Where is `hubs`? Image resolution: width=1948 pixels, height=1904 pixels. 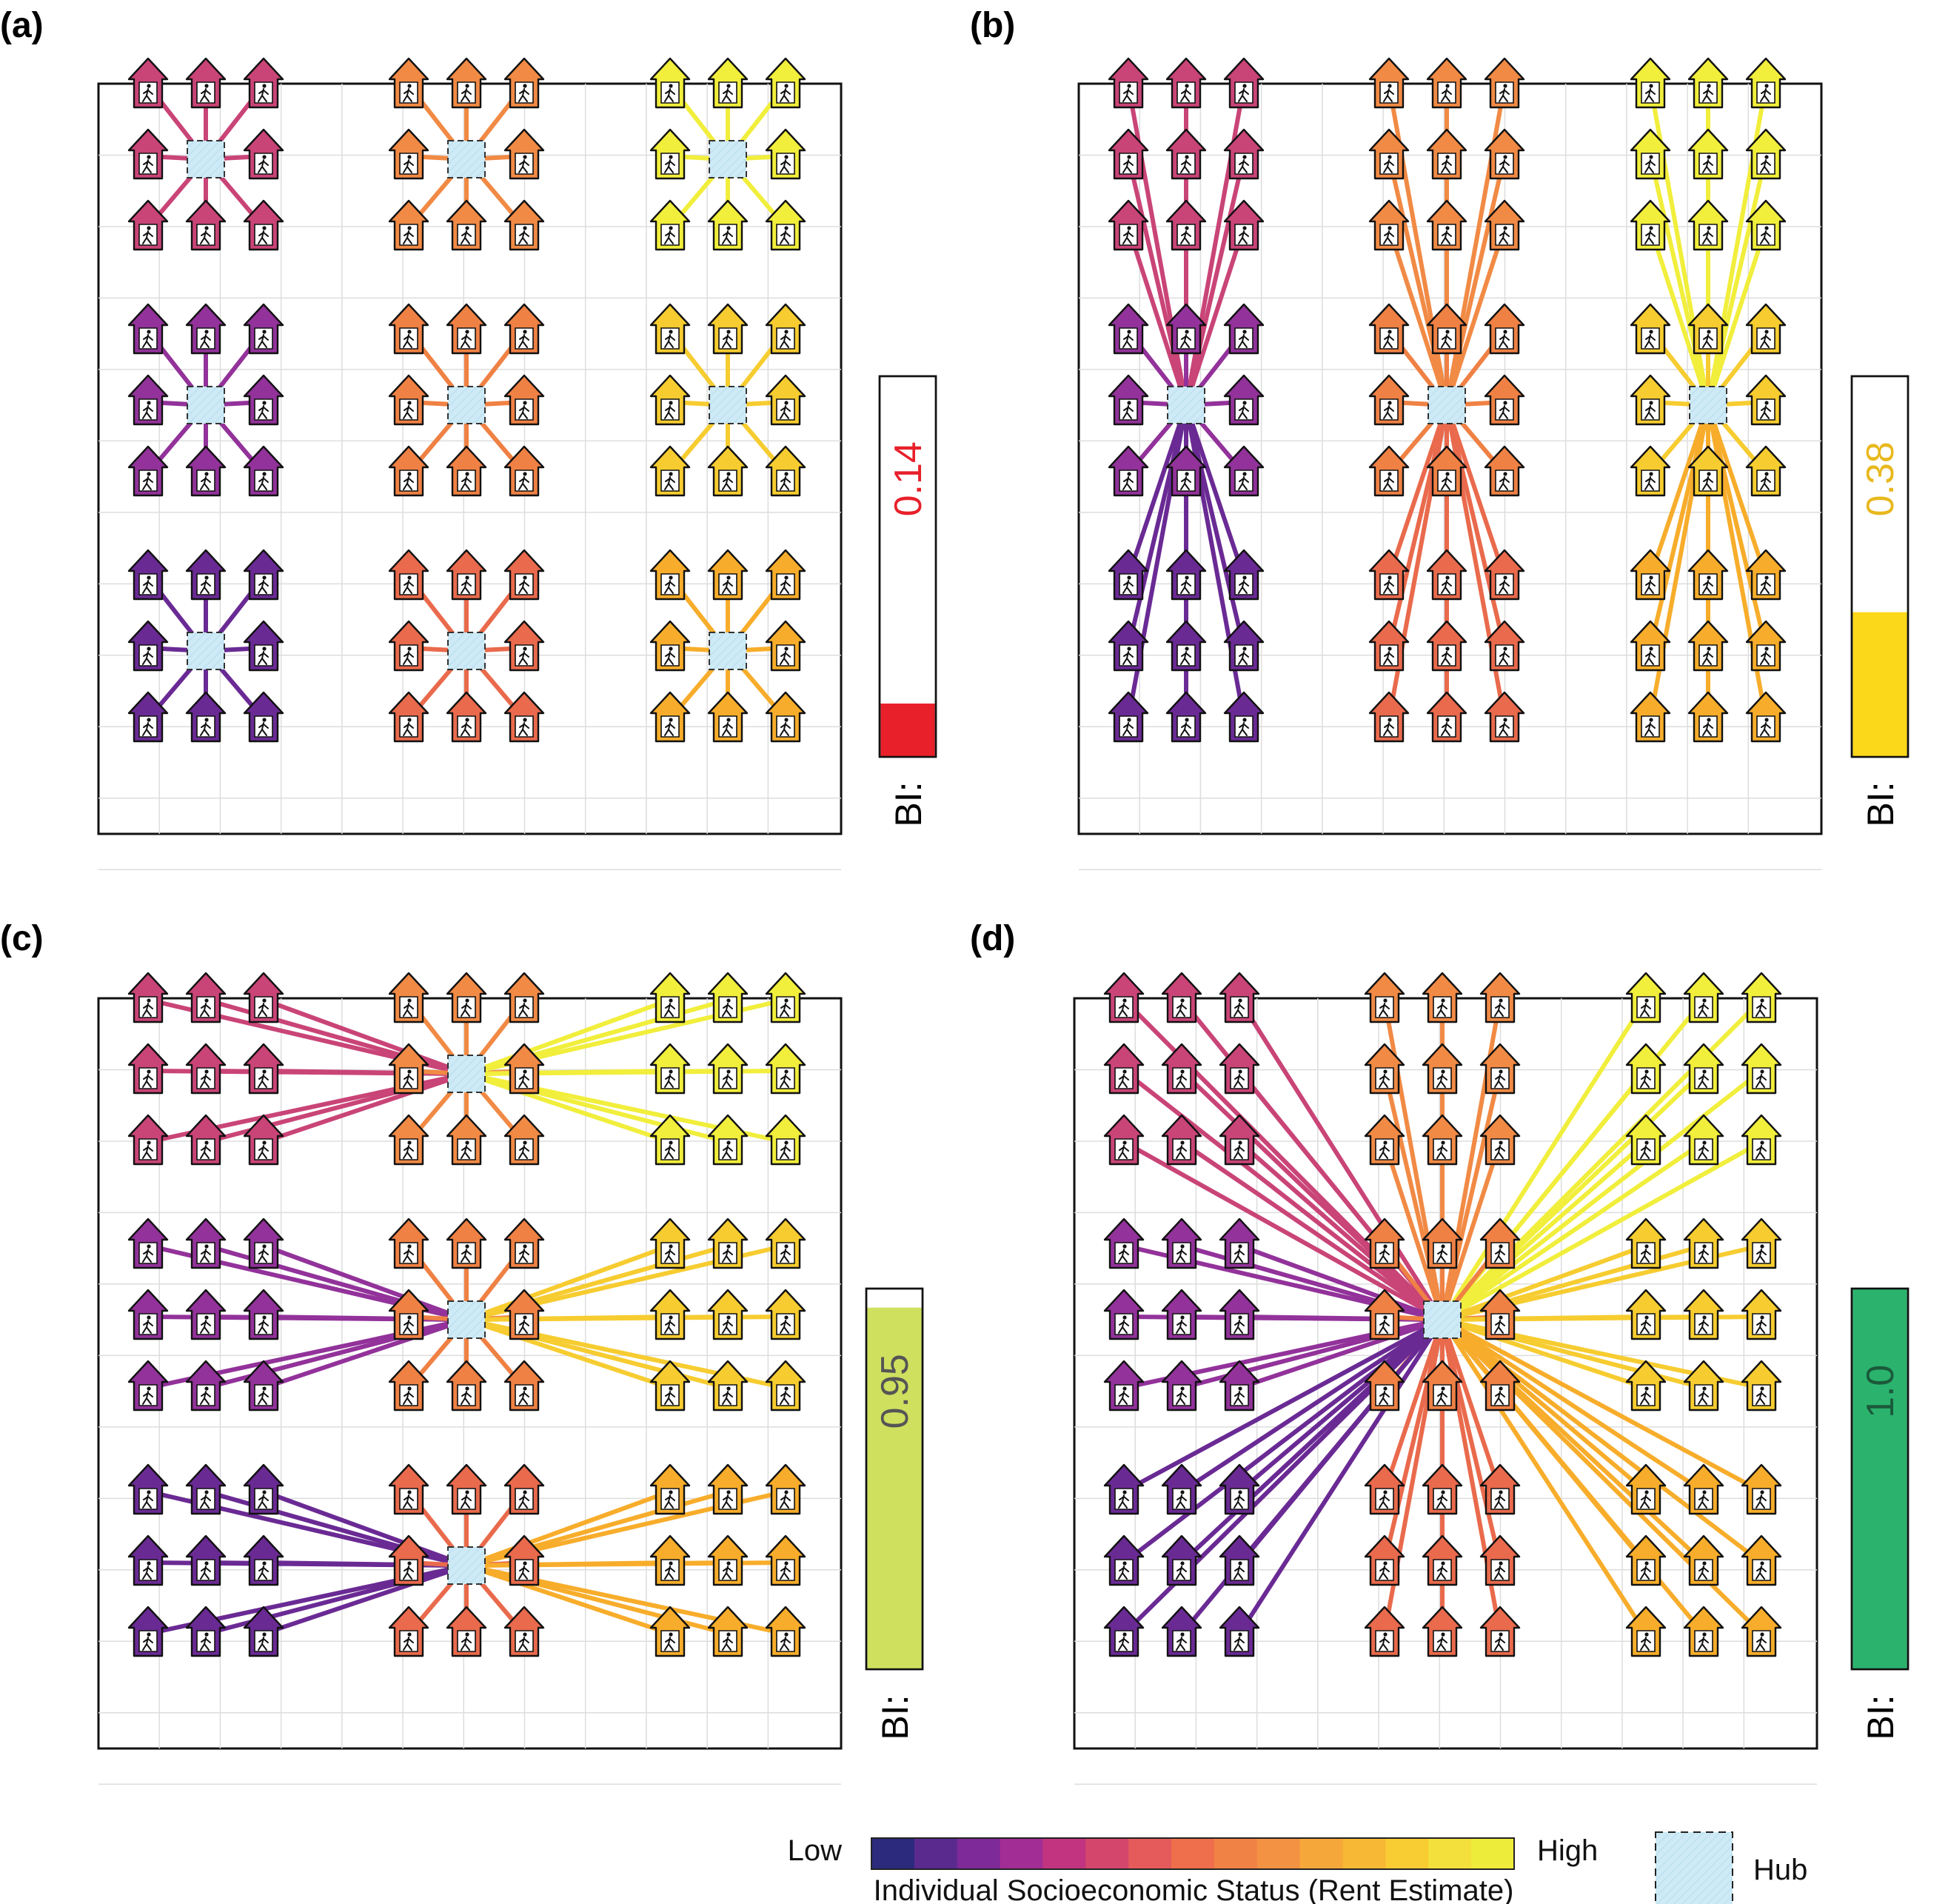
hubs is located at coordinates (467, 1320).